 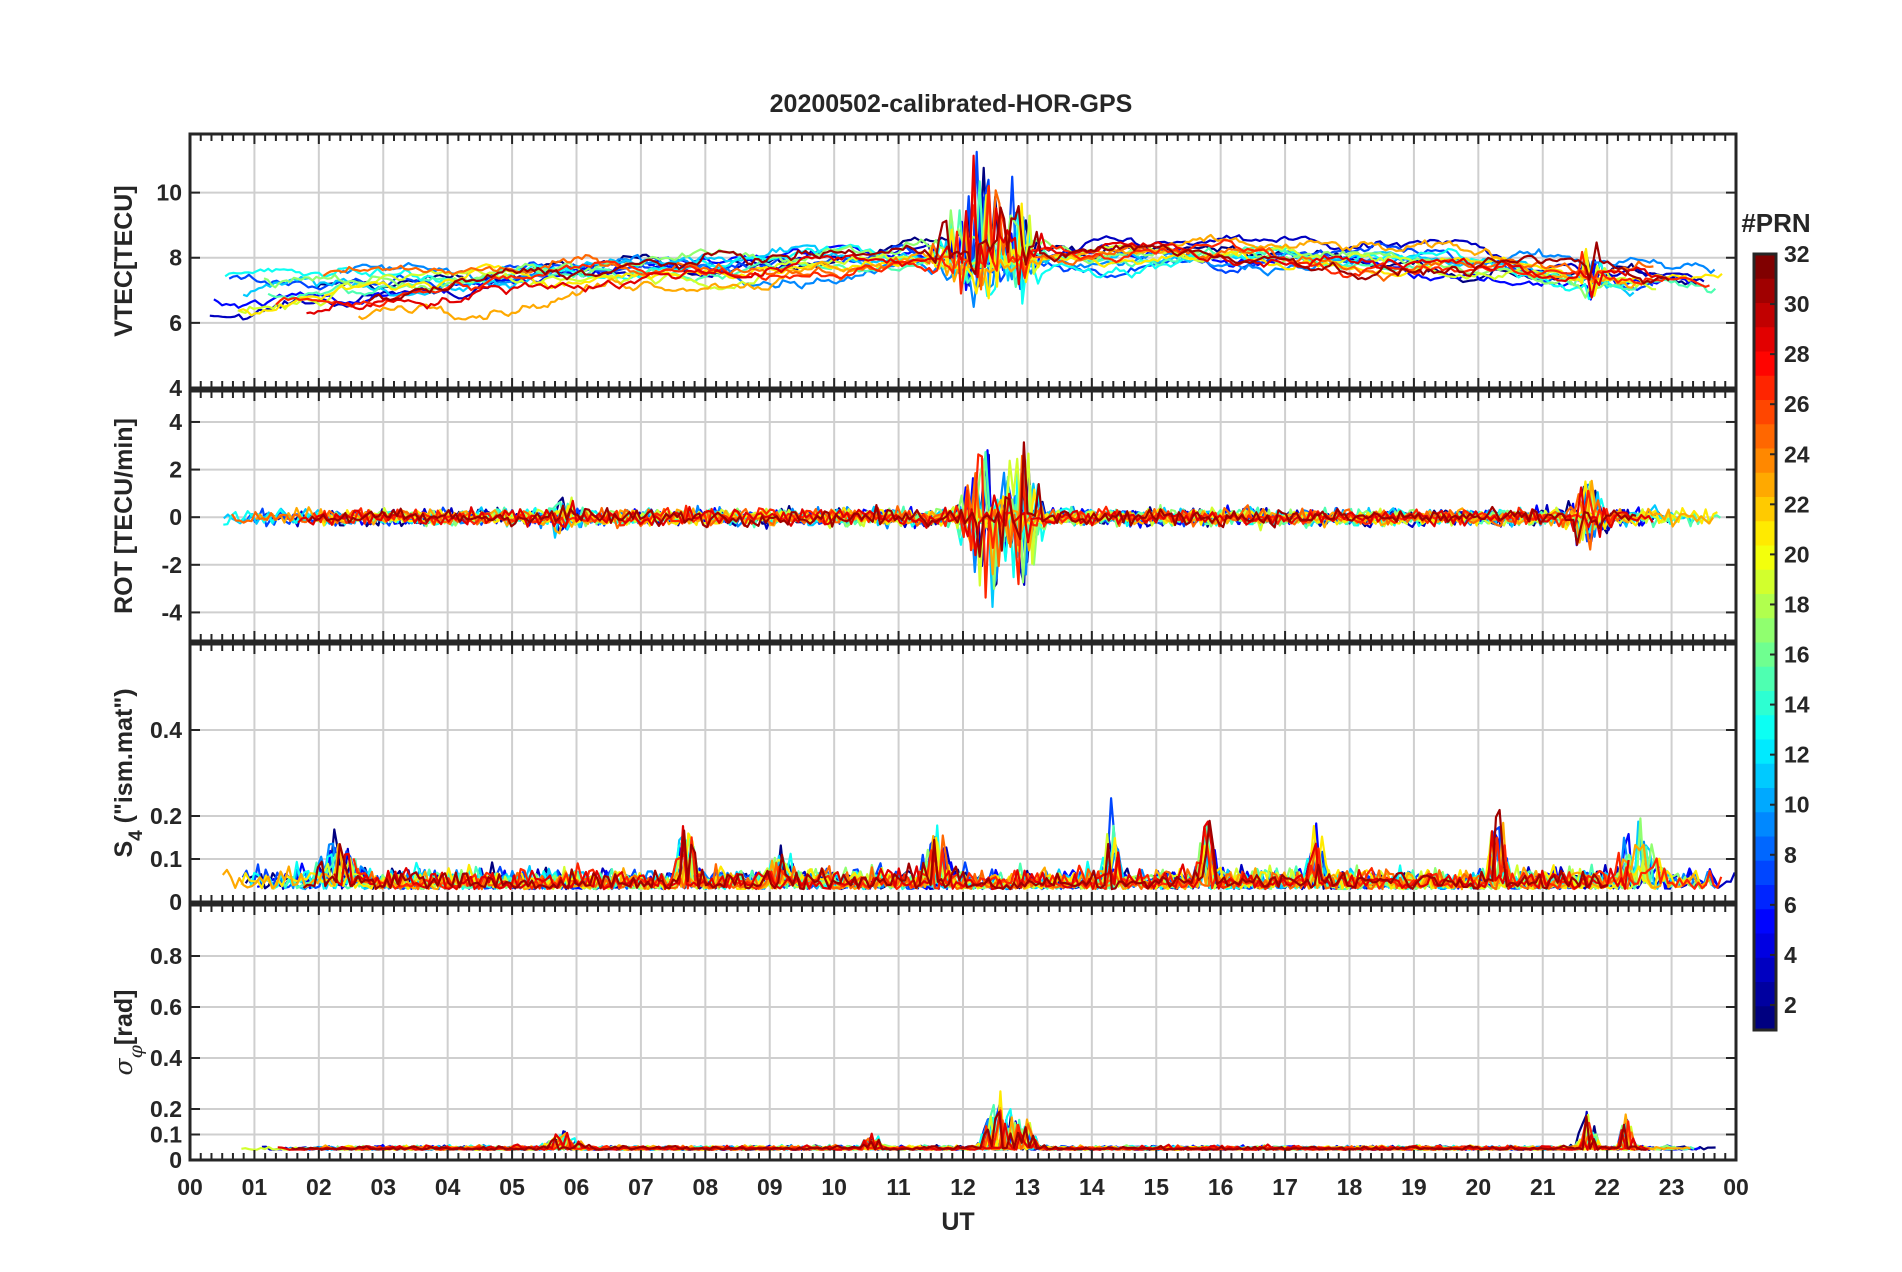 What do you see at coordinates (166, 816) in the screenshot?
I see `y-tick-label: 0.2` at bounding box center [166, 816].